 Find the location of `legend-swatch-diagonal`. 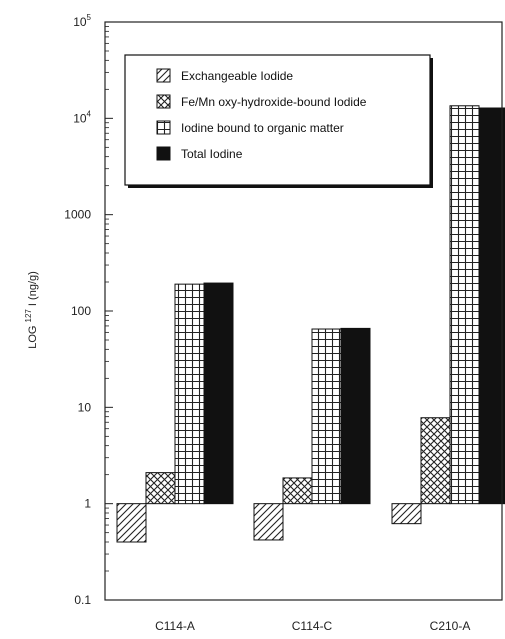

legend-swatch-diagonal is located at coordinates (163, 75).